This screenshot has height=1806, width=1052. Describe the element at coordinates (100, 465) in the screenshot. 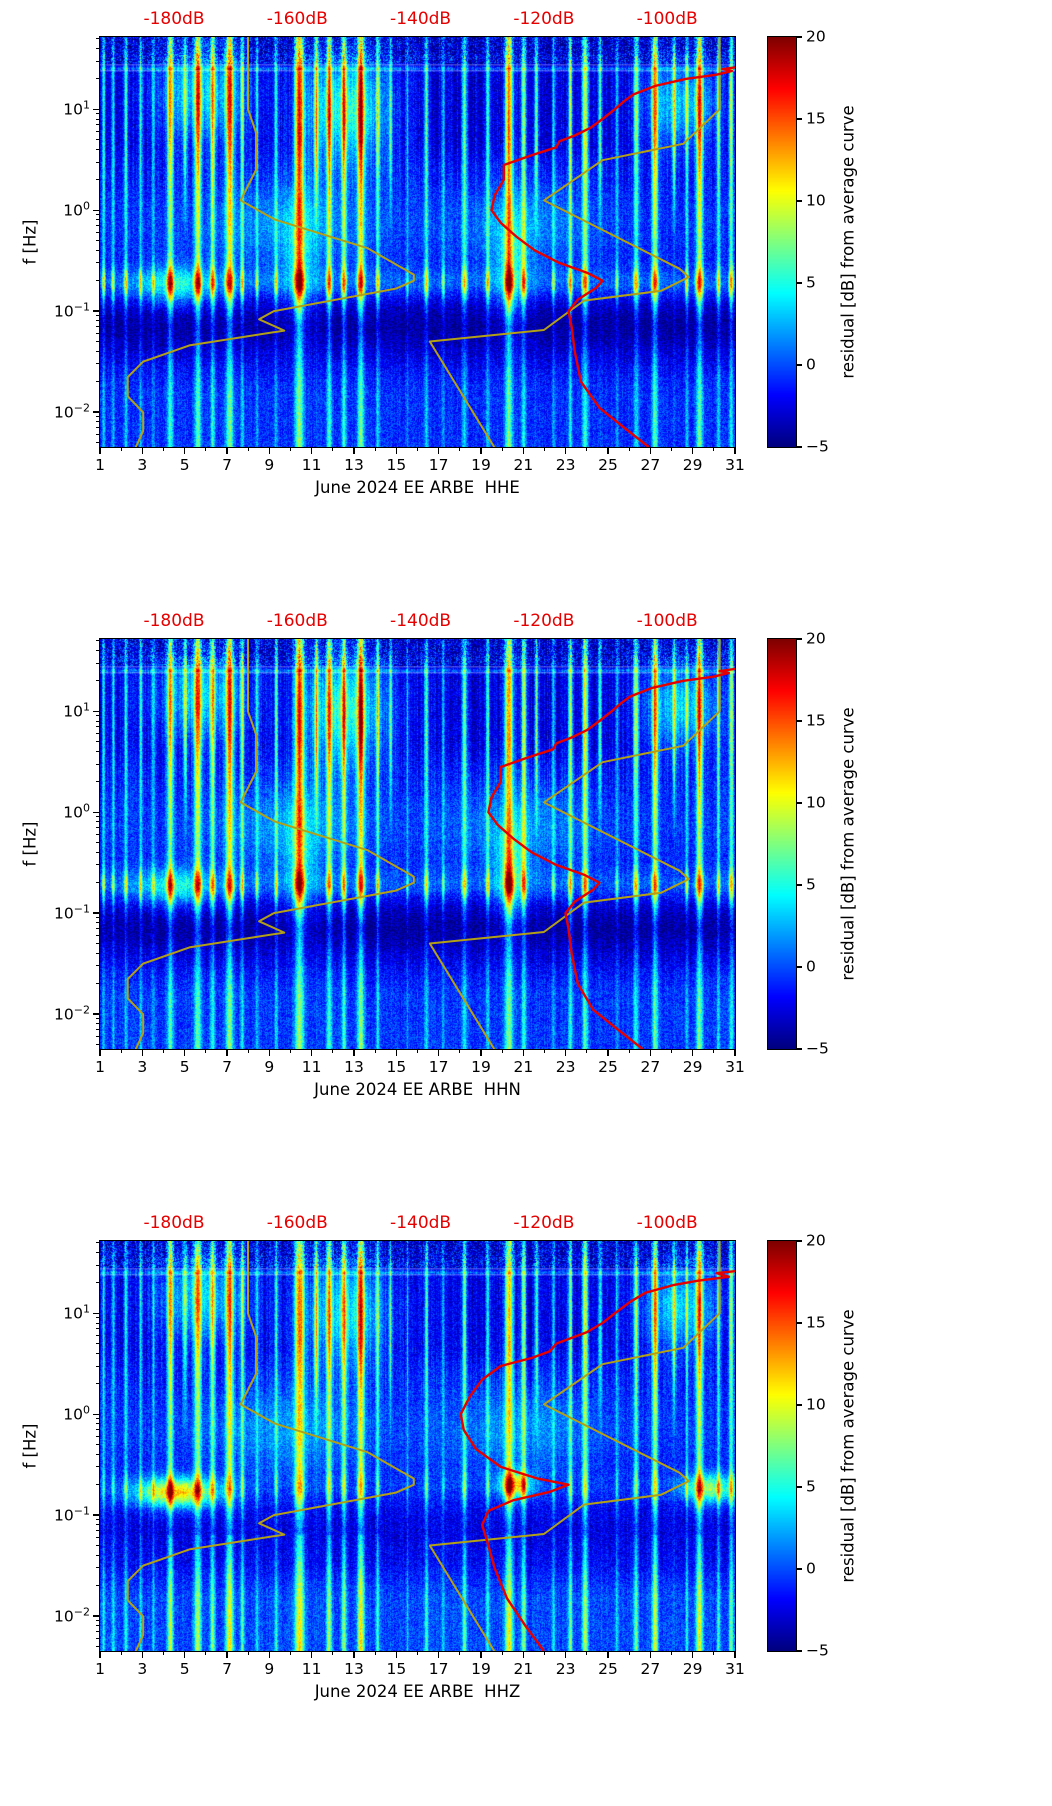

I see `x-tick-label: 1` at that location.